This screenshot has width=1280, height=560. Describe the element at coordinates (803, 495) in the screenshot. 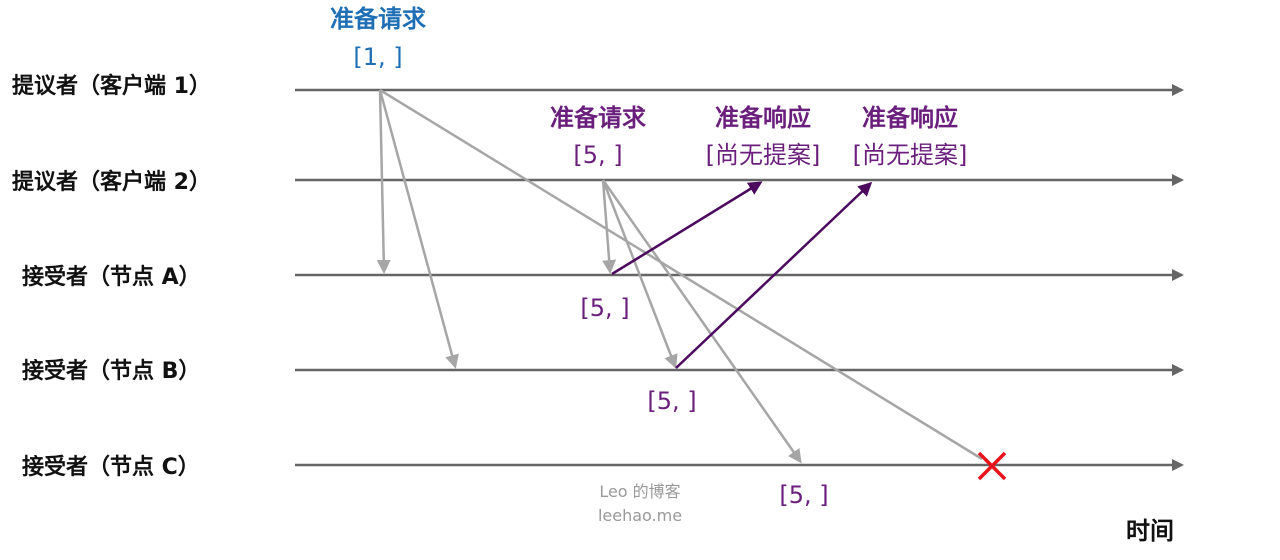

I see `node-c-received-value: [5, ]` at that location.